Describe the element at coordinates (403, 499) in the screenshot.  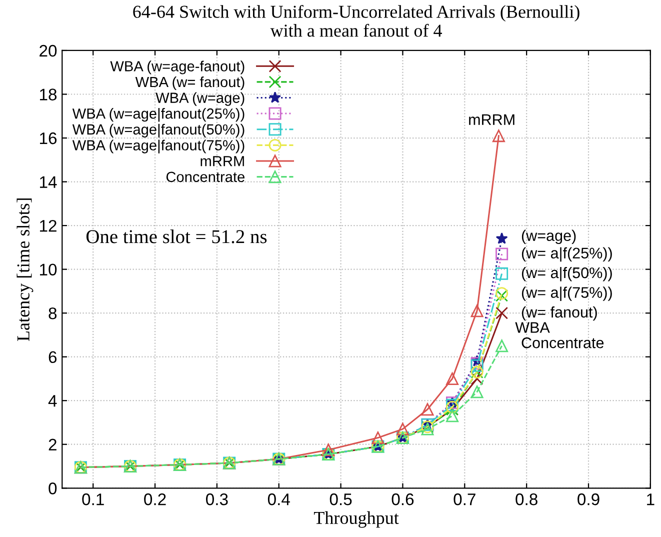
I see `x-tick-label: 0.6` at that location.